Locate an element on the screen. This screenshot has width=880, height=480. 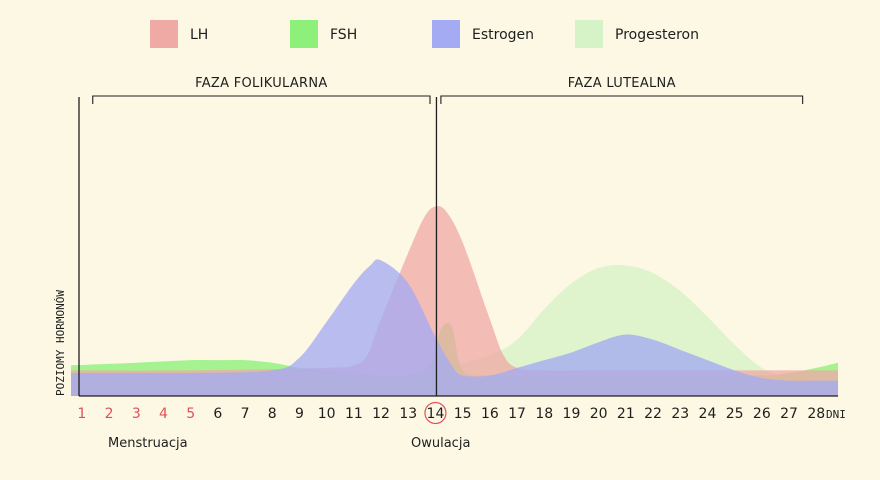
x-tick-label: 19 is located at coordinates (572, 414).